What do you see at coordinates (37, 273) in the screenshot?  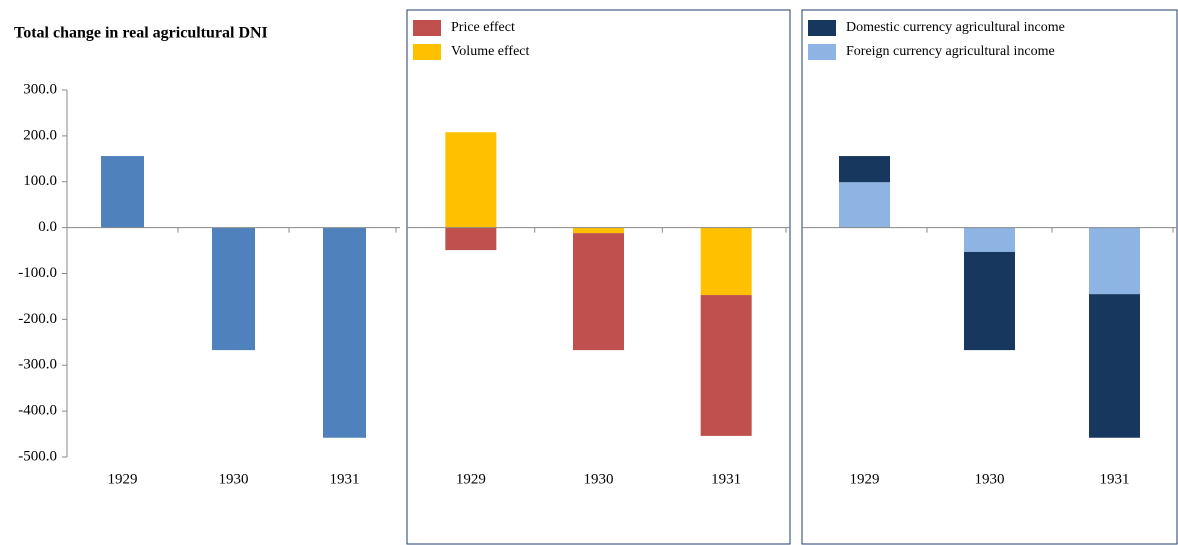 I see `y-tick-label: -100.0` at bounding box center [37, 273].